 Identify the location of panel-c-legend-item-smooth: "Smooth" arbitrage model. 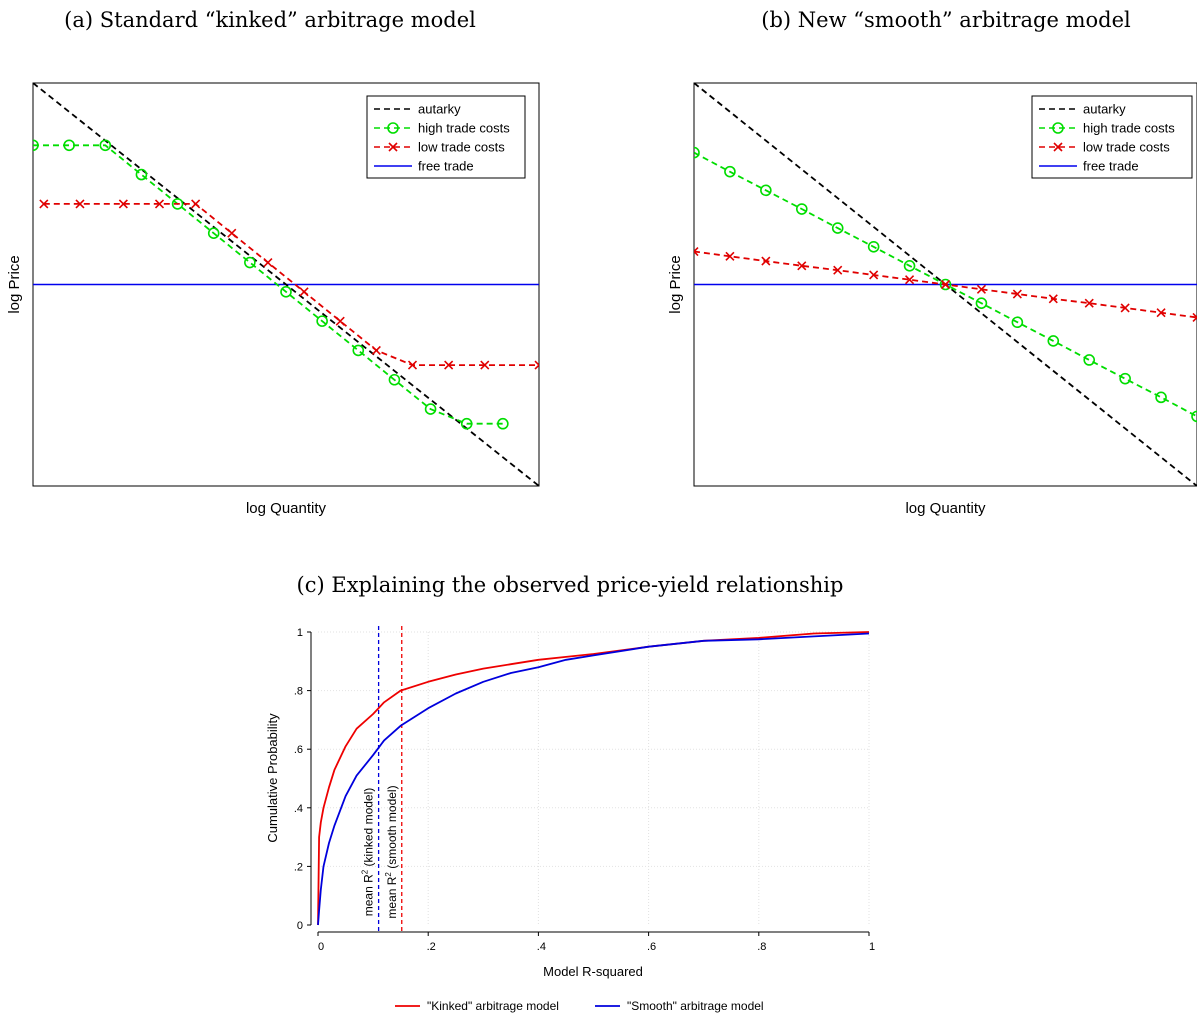
(679, 1006).